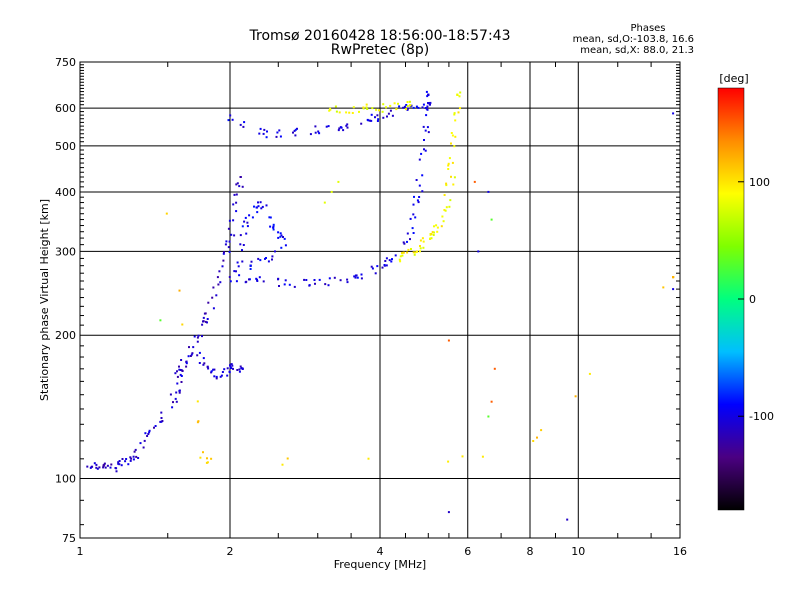  I want to click on stats-x-line: mean, sd,X: 88.0, 21.3, so click(637, 50).